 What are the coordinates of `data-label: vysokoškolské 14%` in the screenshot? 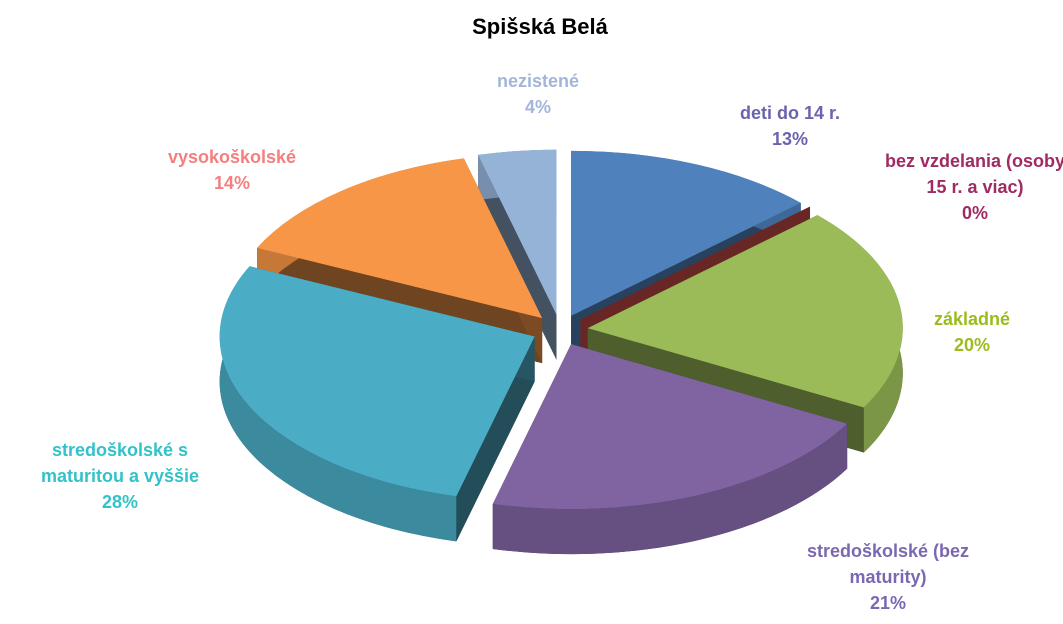 It's located at (232, 170).